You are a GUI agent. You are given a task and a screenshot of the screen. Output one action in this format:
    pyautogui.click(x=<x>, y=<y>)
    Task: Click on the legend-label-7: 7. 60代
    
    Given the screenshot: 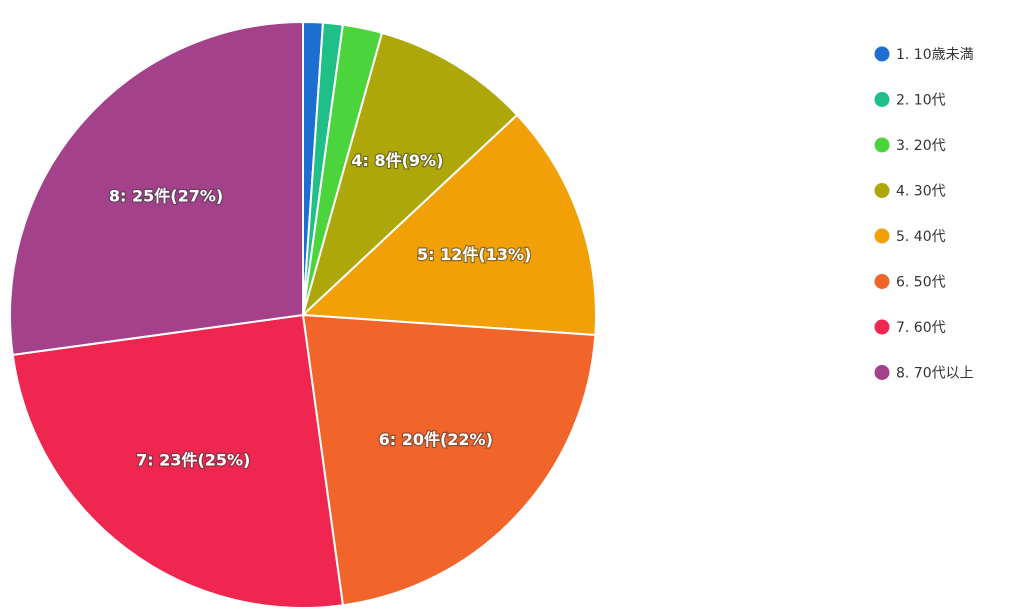 What is the action you would take?
    pyautogui.click(x=921, y=328)
    